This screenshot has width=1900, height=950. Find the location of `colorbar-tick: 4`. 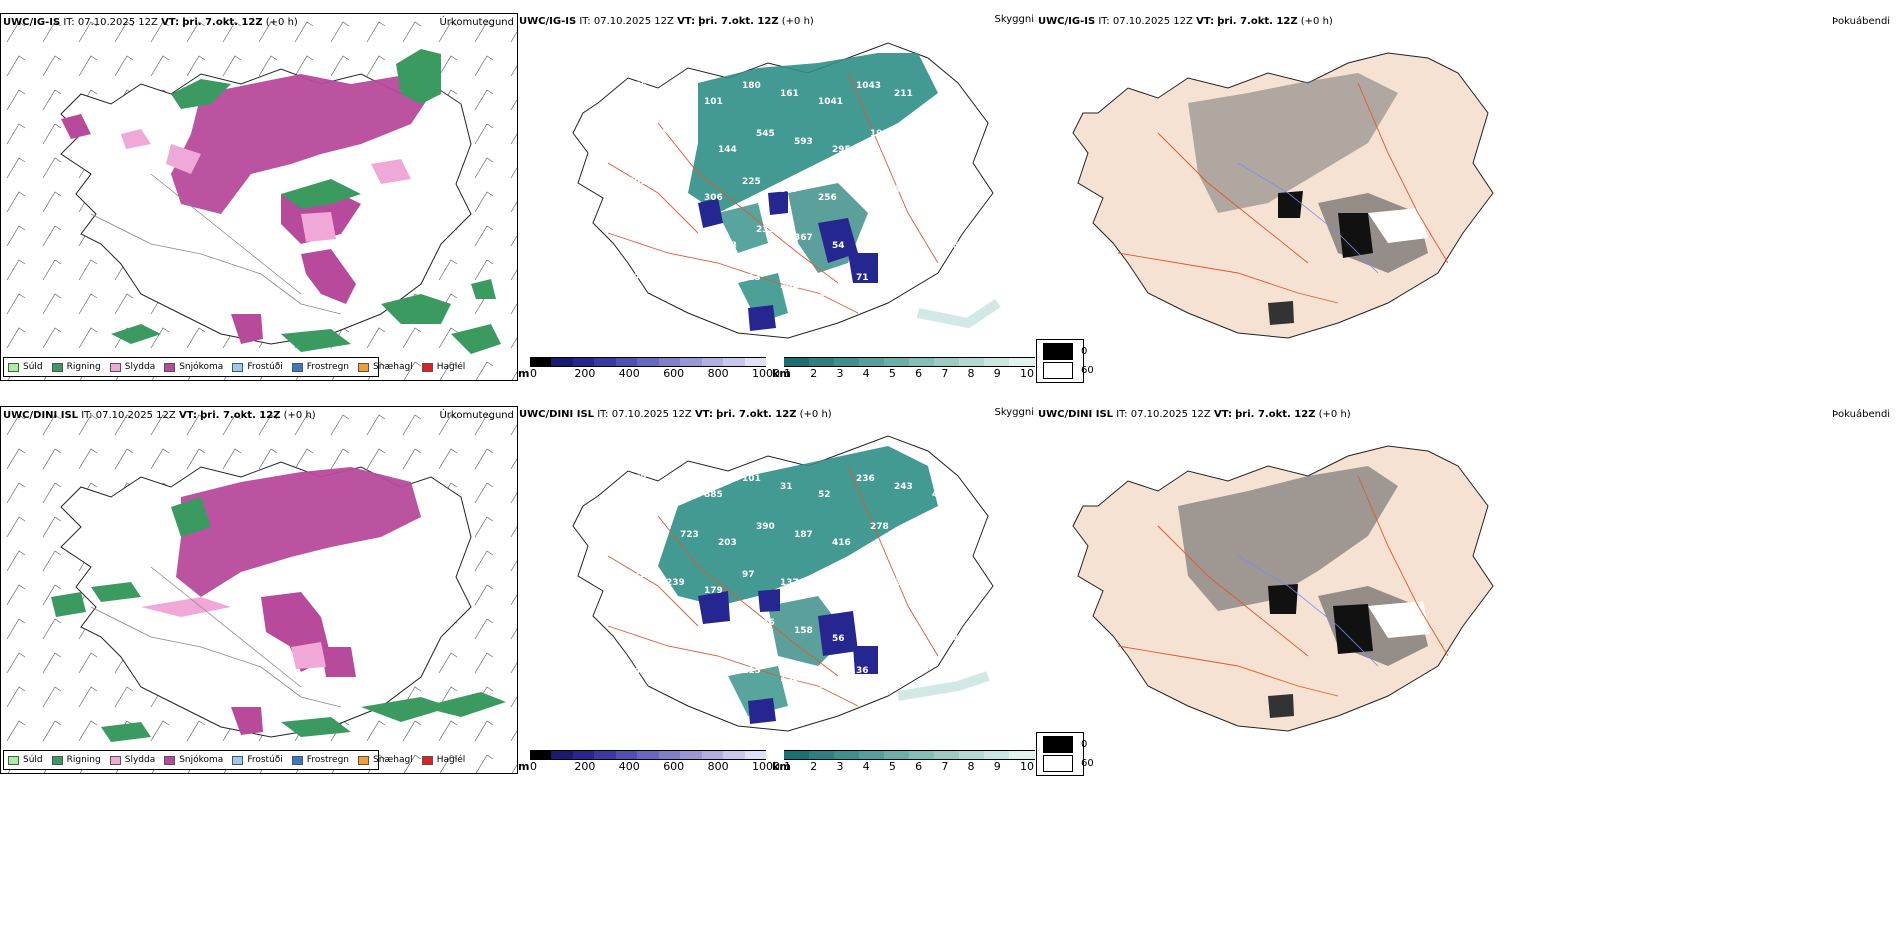

colorbar-tick: 4 is located at coordinates (866, 373).